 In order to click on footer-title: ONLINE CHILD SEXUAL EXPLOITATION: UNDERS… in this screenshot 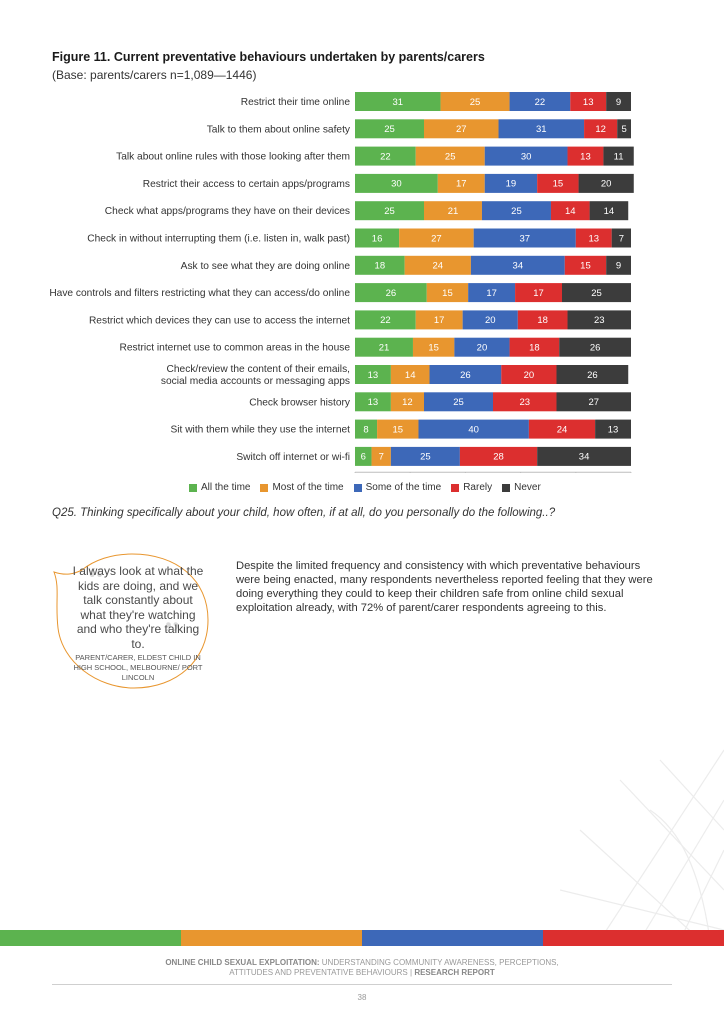, I will do `click(362, 968)`.